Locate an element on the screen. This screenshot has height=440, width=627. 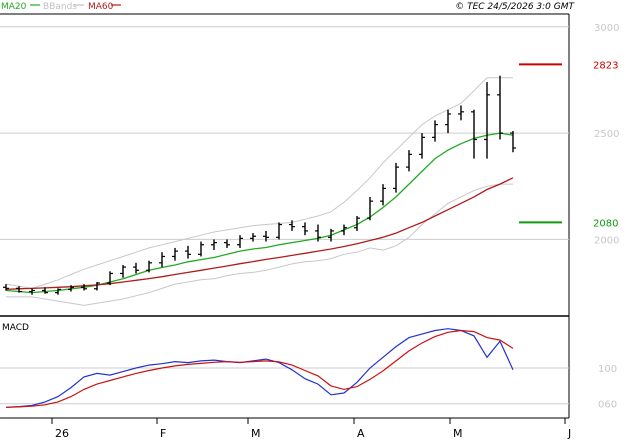
macd-lines is located at coordinates (259, 368).